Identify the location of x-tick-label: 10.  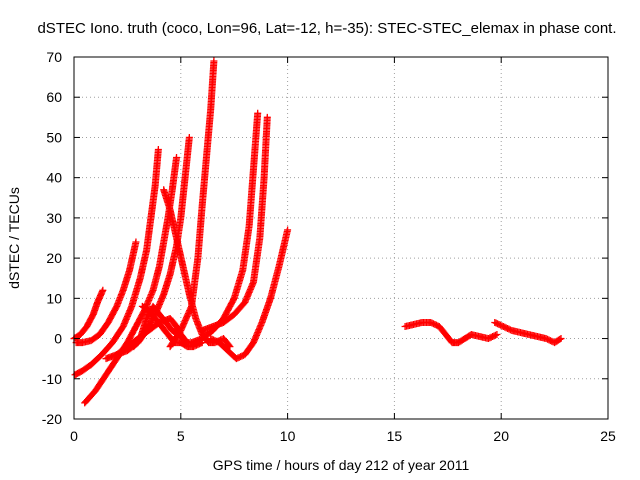
(288, 436).